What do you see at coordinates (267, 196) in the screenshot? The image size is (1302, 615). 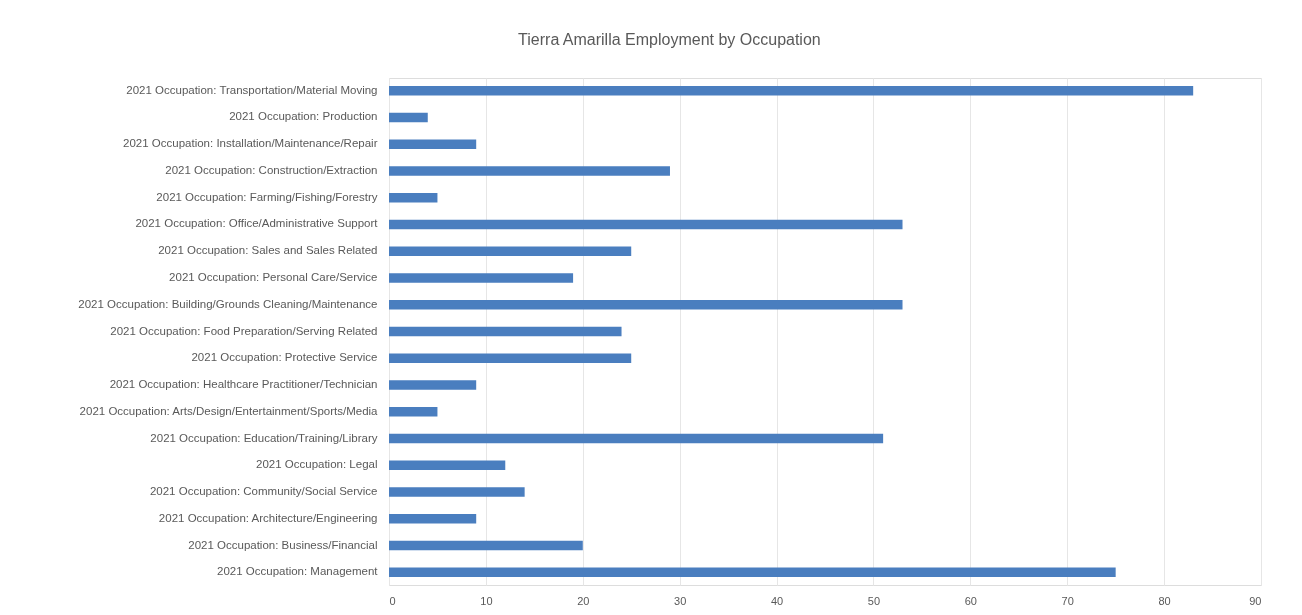 I see `y-tick-label: 2021 Occupation: Farming/Fishing/Forestry` at bounding box center [267, 196].